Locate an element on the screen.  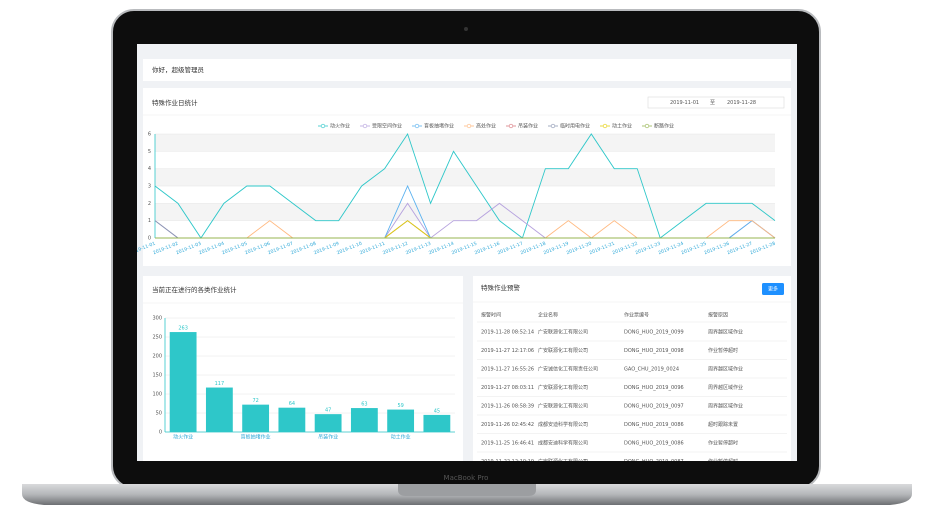
y-tick-label: 2 is located at coordinates (149, 204).